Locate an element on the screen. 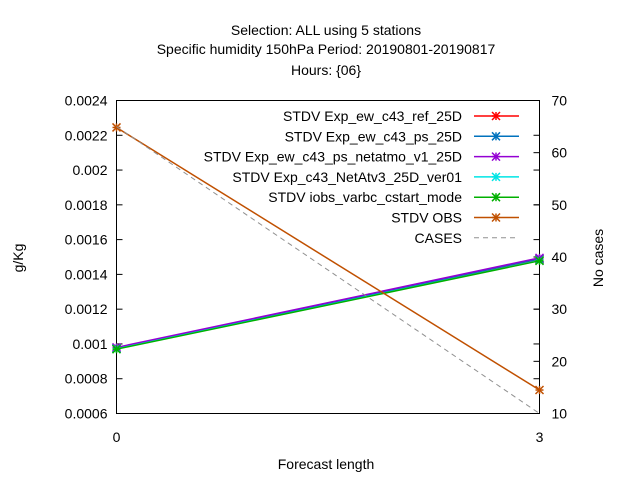 This screenshot has width=640, height=480. y-tick-label: 0.0024 is located at coordinates (86, 101).